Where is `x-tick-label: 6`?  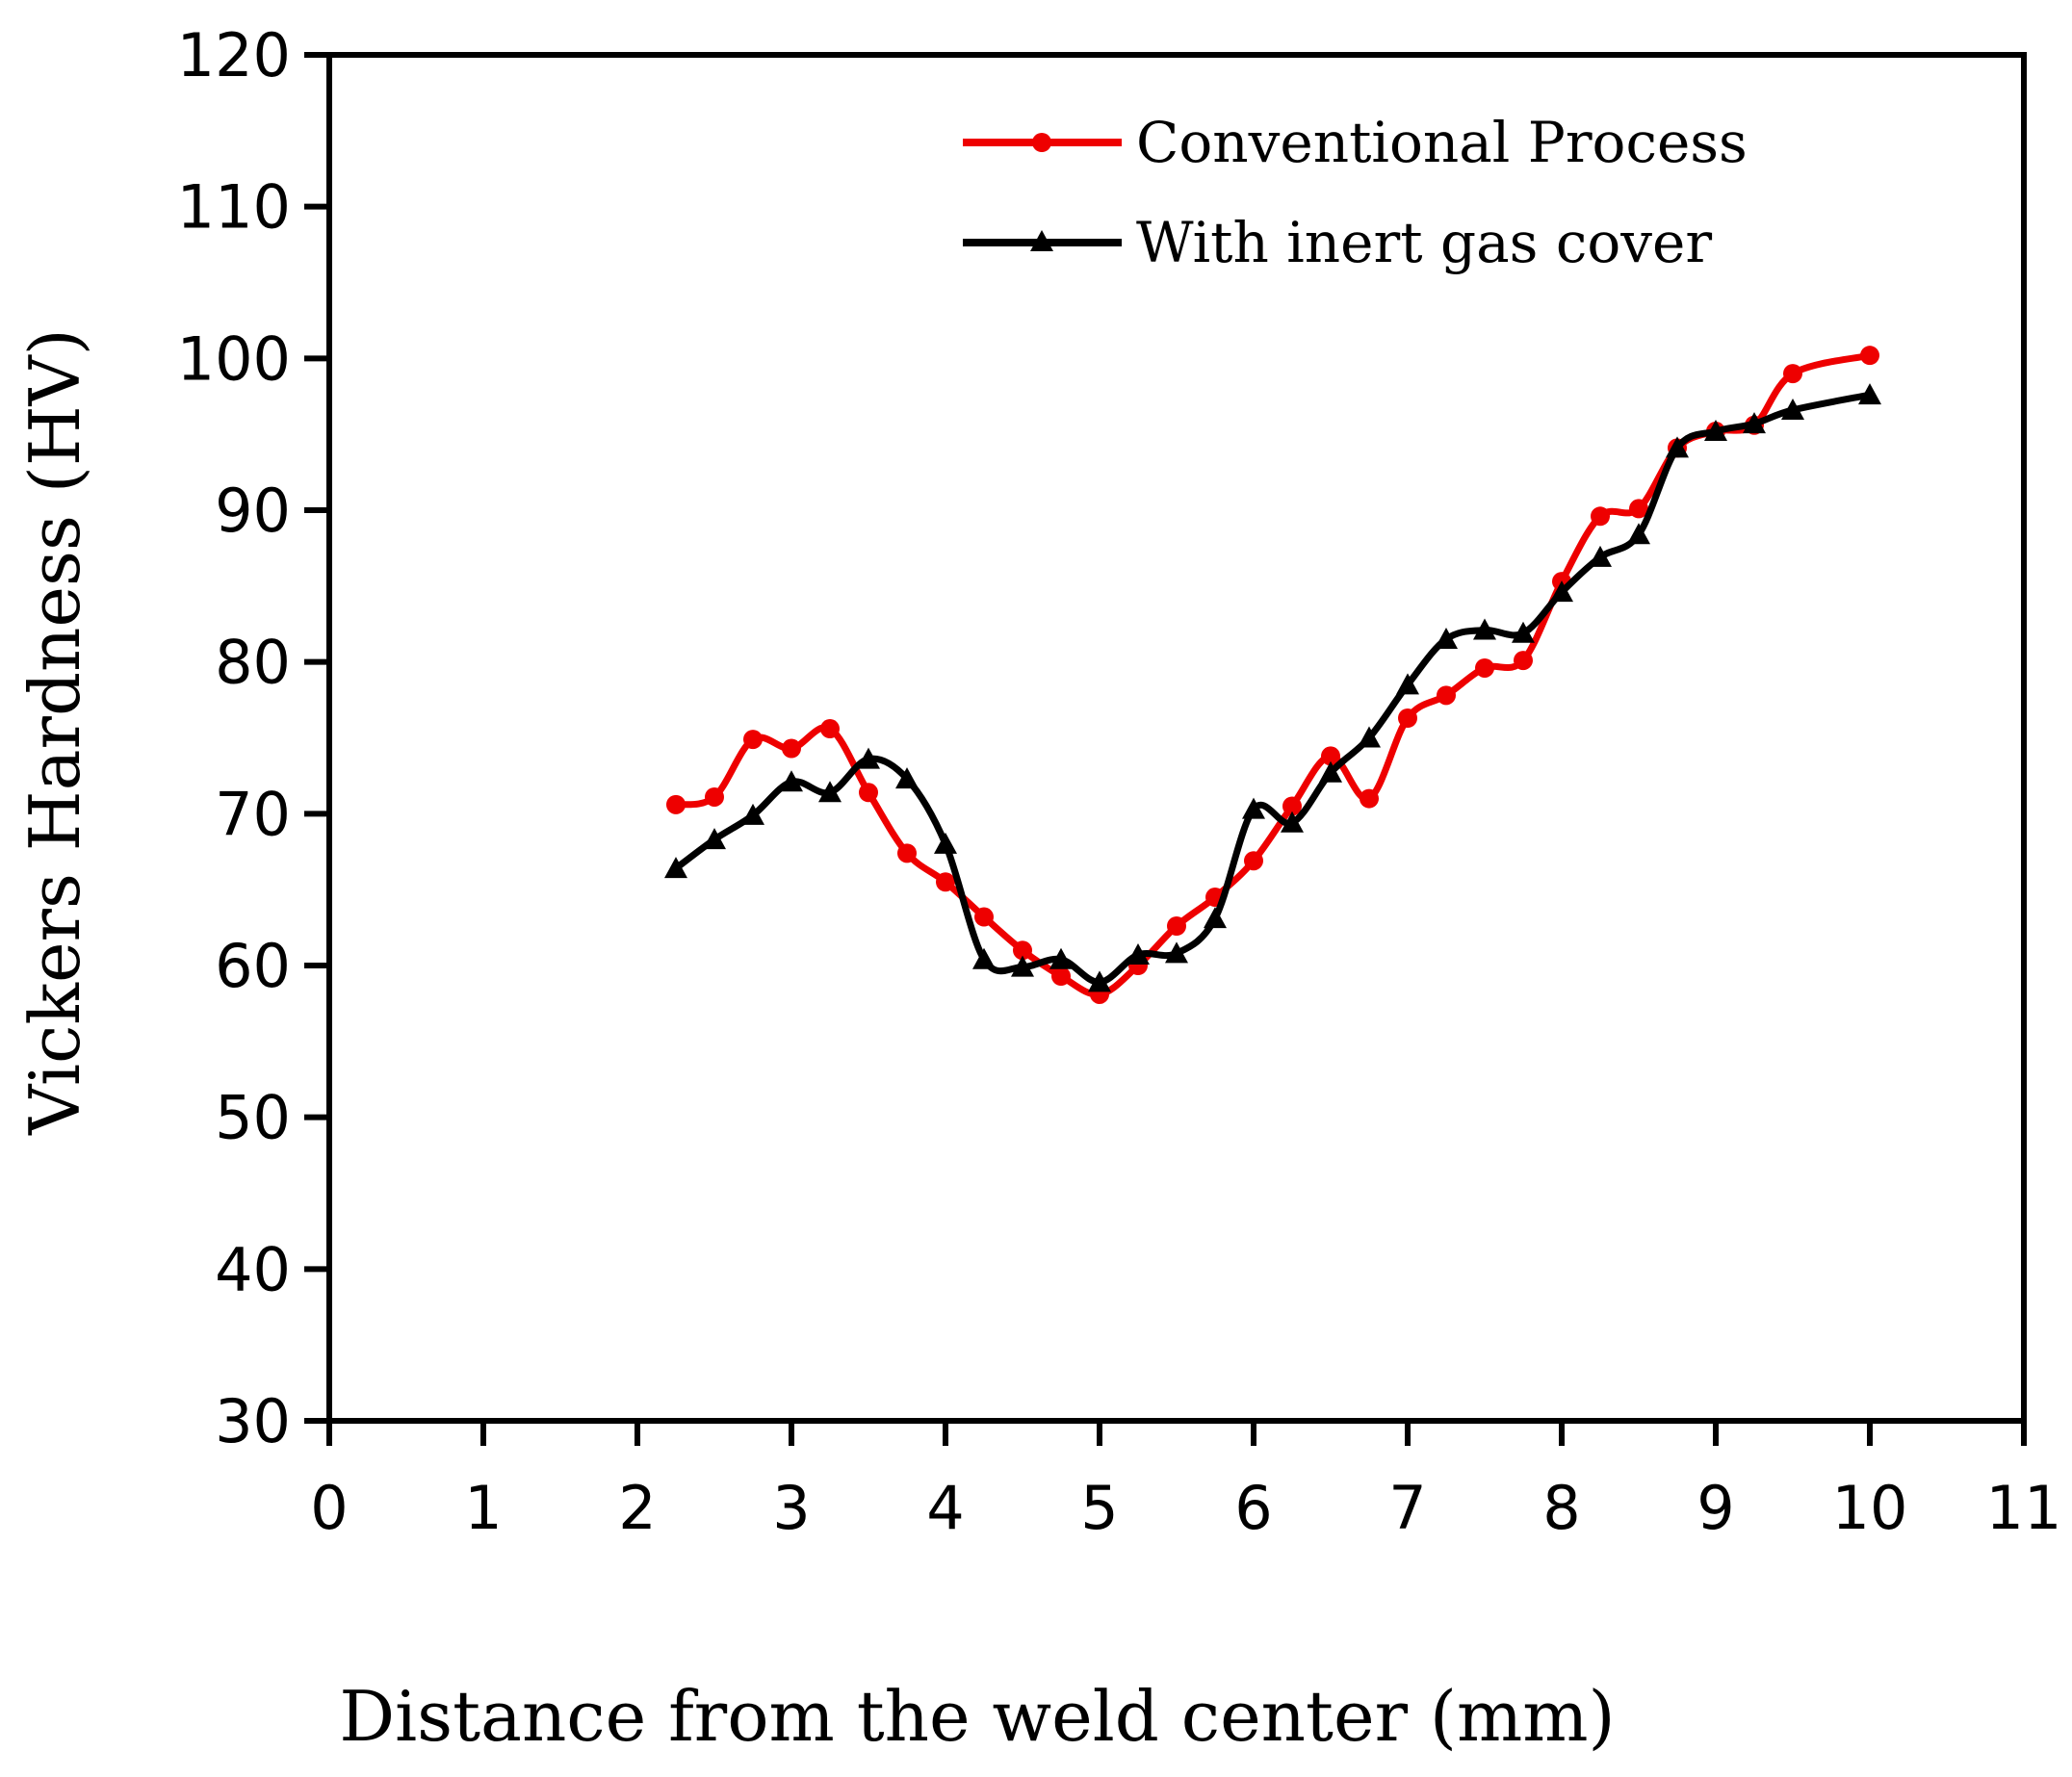
x-tick-label: 6 is located at coordinates (1253, 1508).